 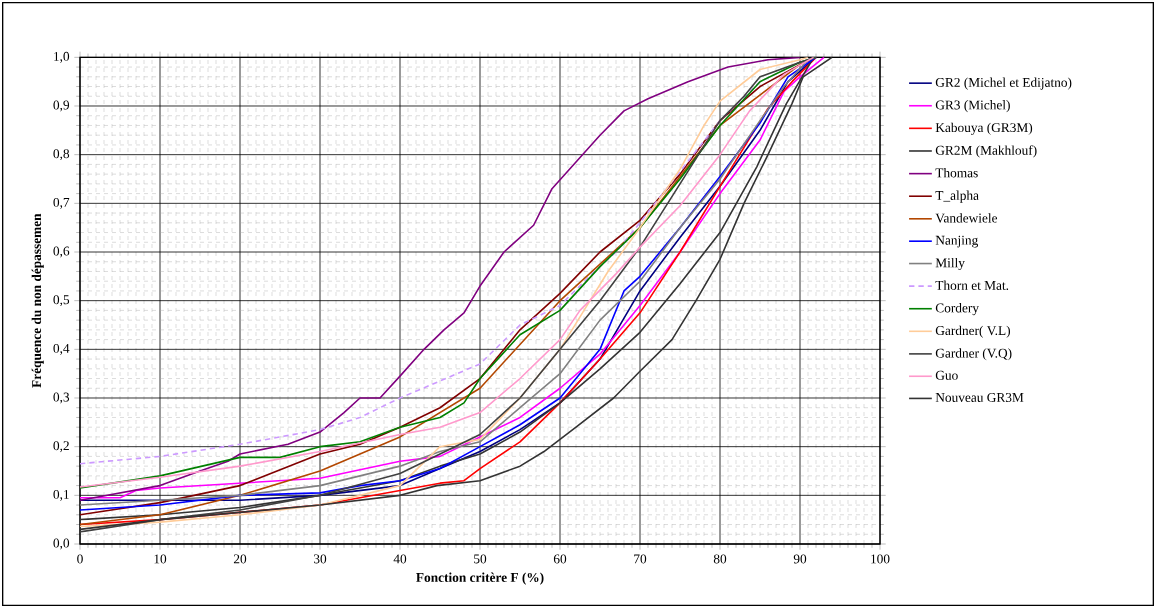 What do you see at coordinates (720, 559) in the screenshot?
I see `x-tick-label: 80` at bounding box center [720, 559].